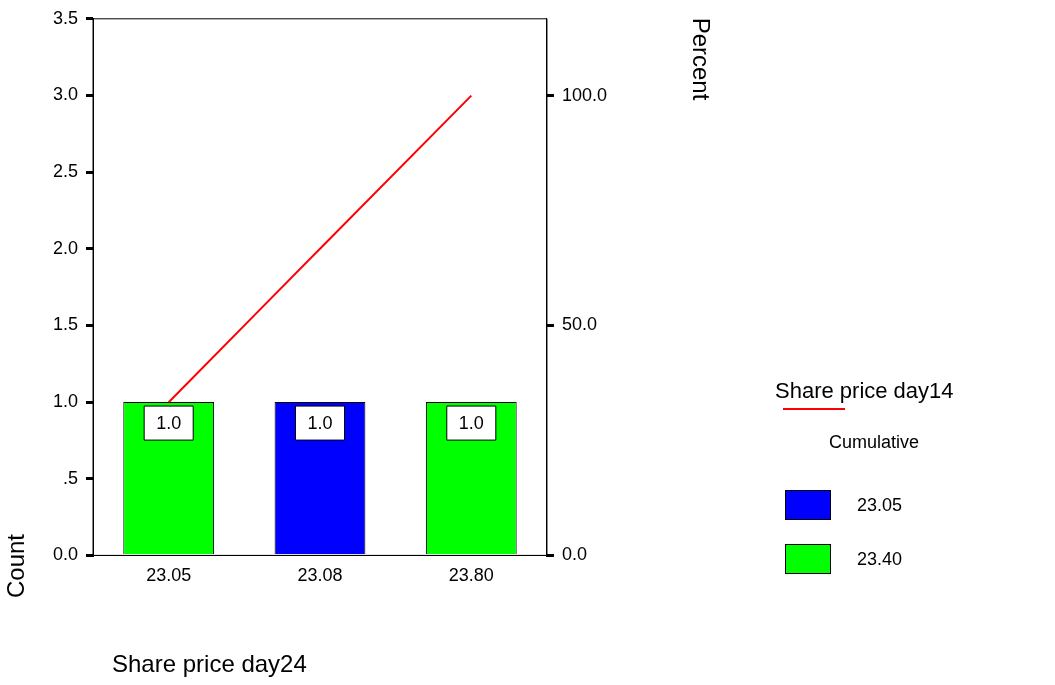  What do you see at coordinates (874, 442) in the screenshot?
I see `text: Cumulative` at bounding box center [874, 442].